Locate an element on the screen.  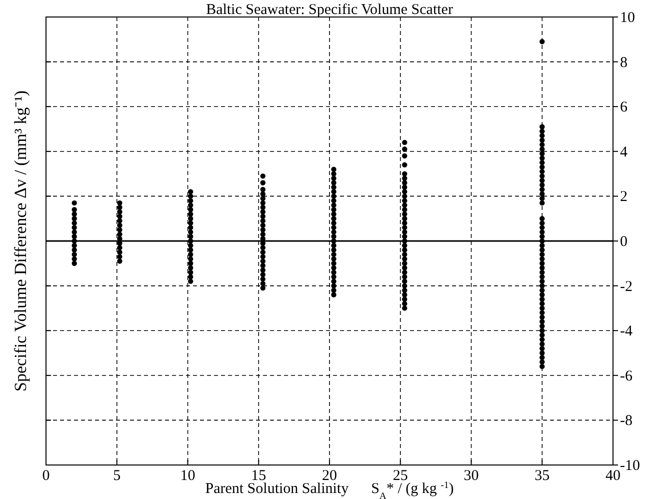
y-tick-label: -2 is located at coordinates (626, 286).